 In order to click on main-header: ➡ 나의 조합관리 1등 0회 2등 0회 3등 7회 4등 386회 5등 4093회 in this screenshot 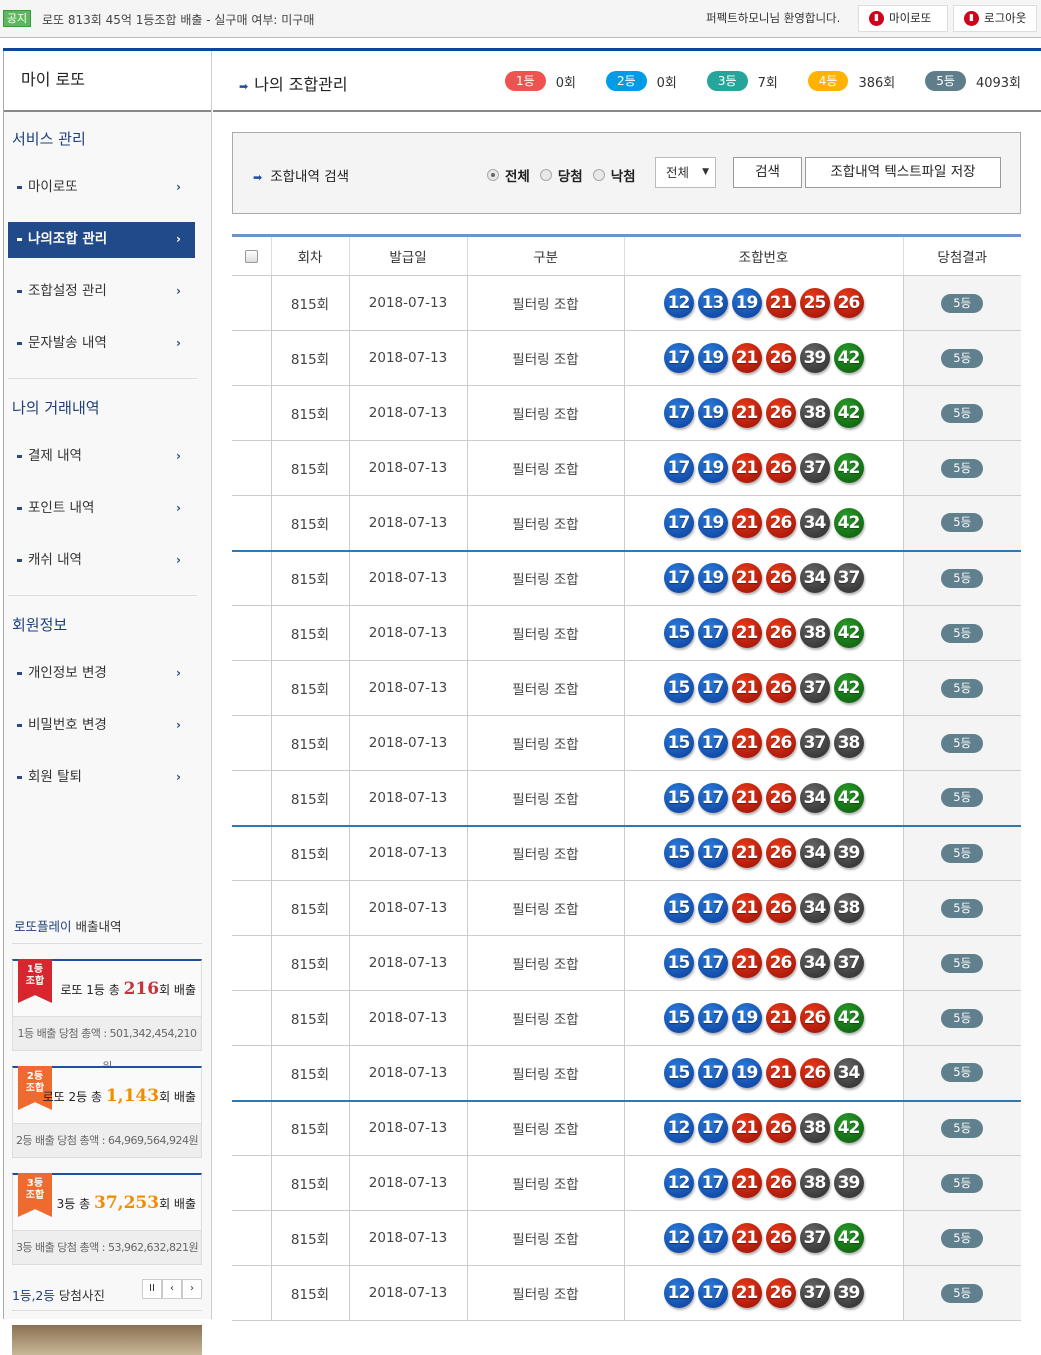, I will do `click(627, 81)`.